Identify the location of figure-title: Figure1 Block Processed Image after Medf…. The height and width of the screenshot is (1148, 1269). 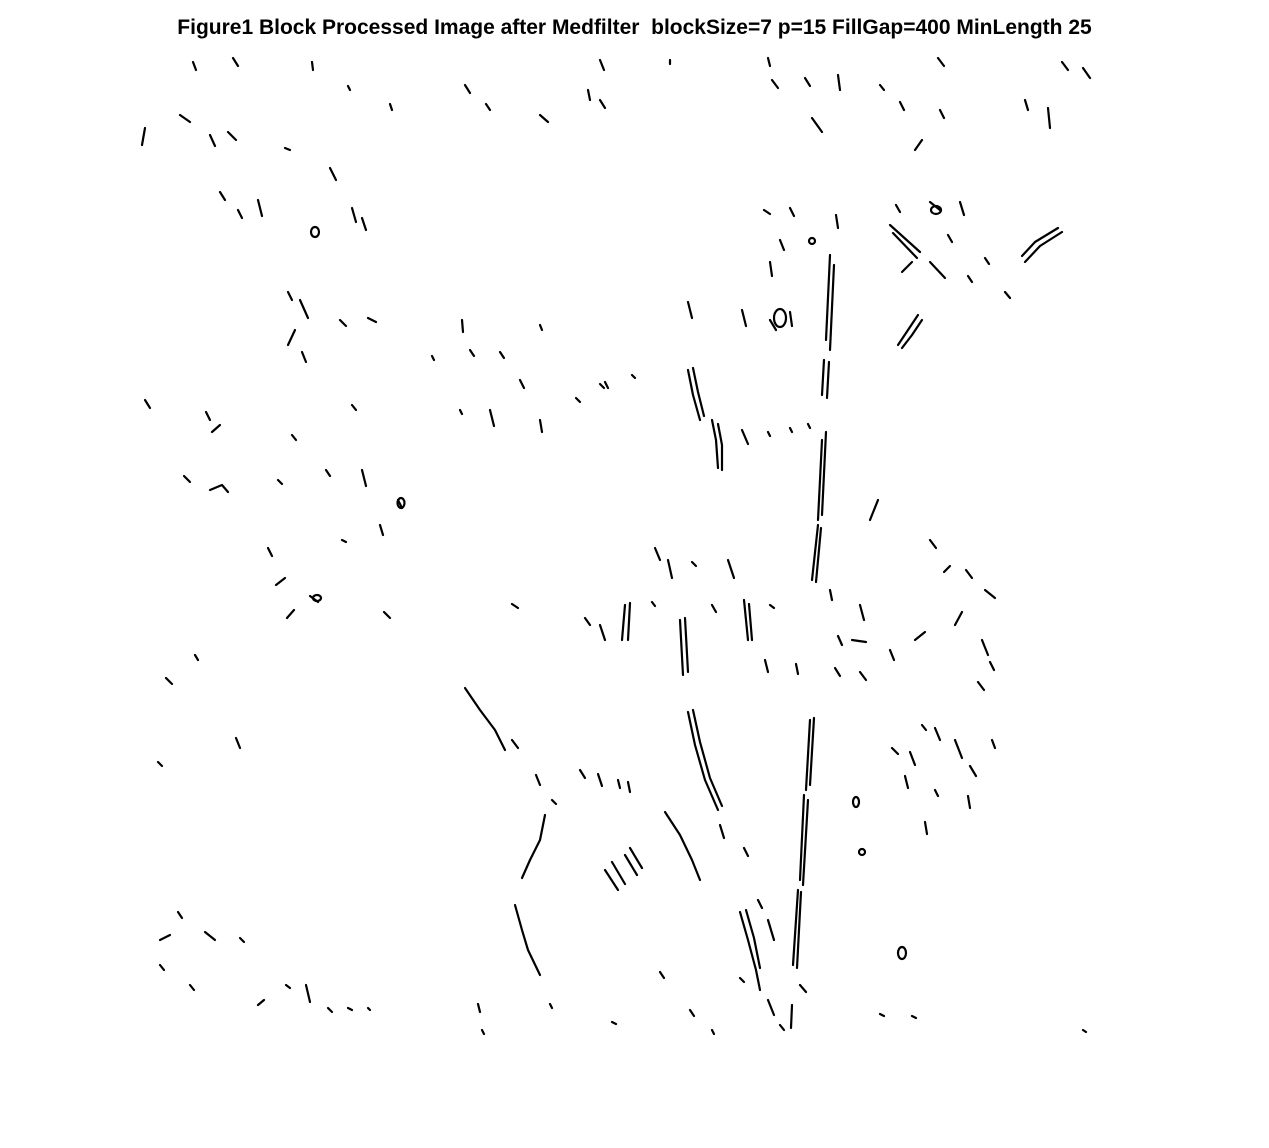
(634, 27).